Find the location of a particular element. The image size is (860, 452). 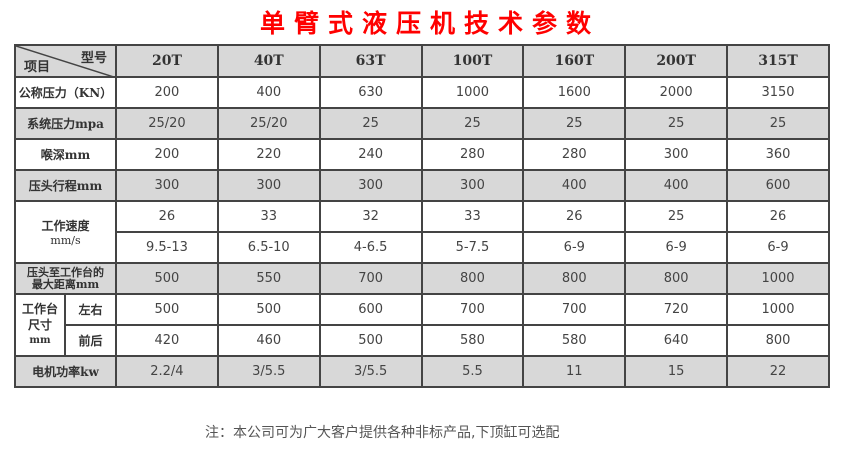

row-table-fb: 前后 420 460 500 580 580 640 800 is located at coordinates (422, 340).